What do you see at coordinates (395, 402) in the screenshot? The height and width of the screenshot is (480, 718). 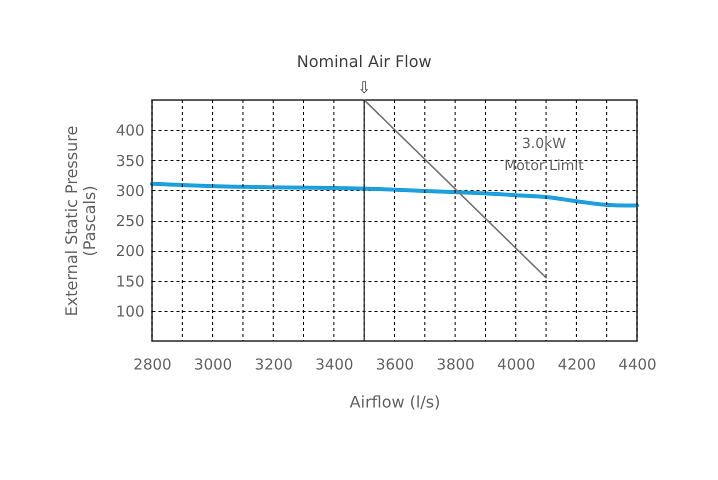 I see `x-axis-title: Airflow (l/s)` at bounding box center [395, 402].